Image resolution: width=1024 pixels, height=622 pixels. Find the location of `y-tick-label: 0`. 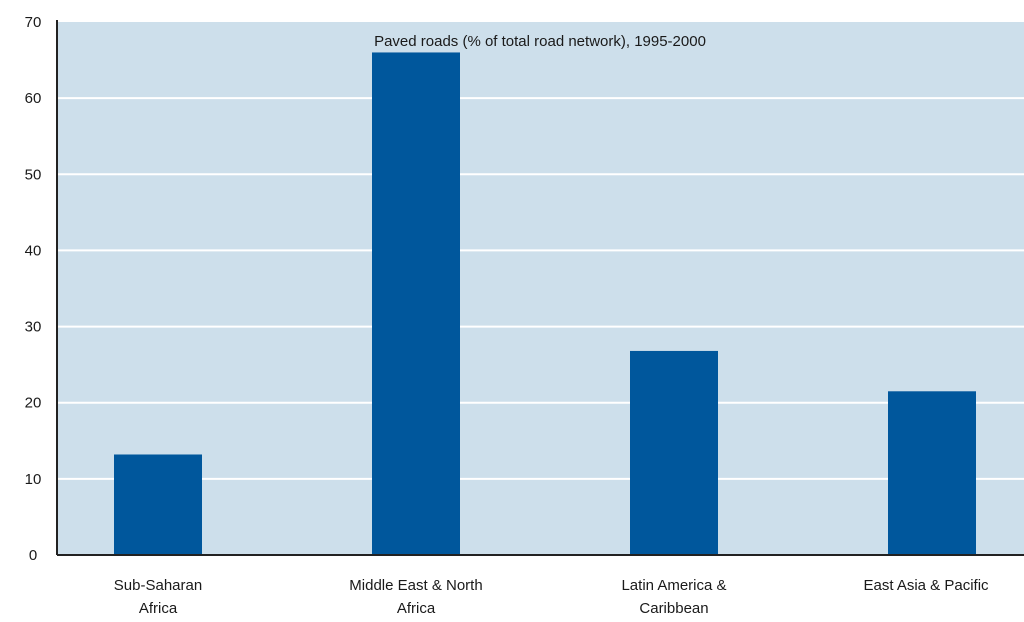

y-tick-label: 0 is located at coordinates (33, 555).